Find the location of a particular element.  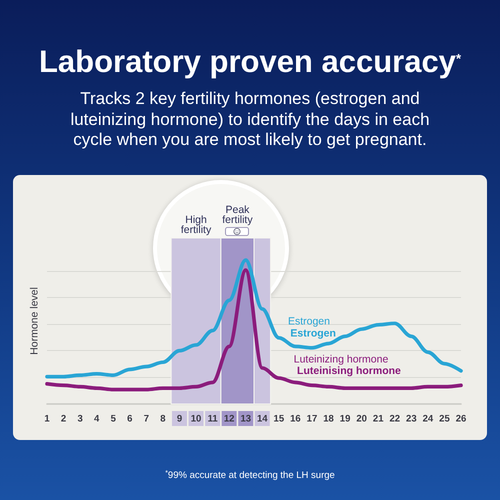

chart-title: Laboratory proven accuracy$^{*}$ is located at coordinates (250, 62).